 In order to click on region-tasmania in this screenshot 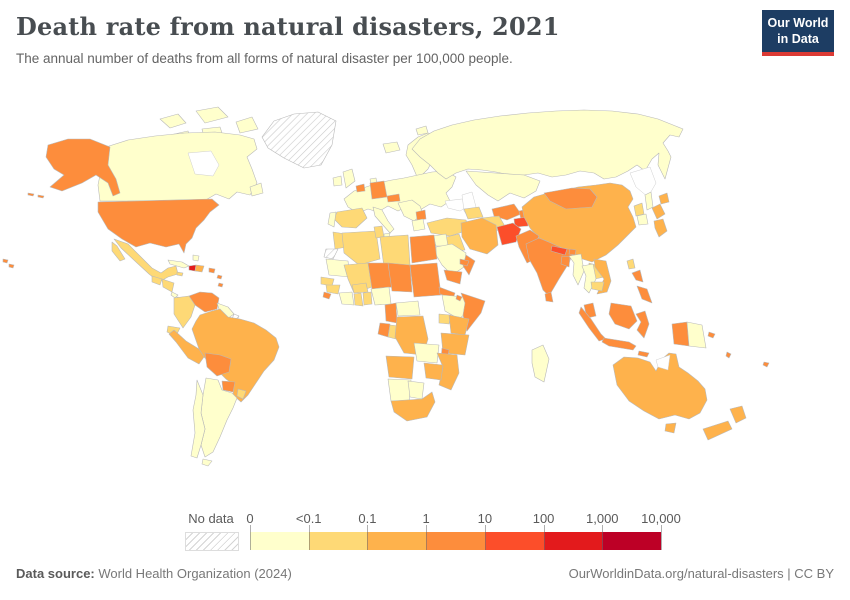, I will do `click(670, 428)`.